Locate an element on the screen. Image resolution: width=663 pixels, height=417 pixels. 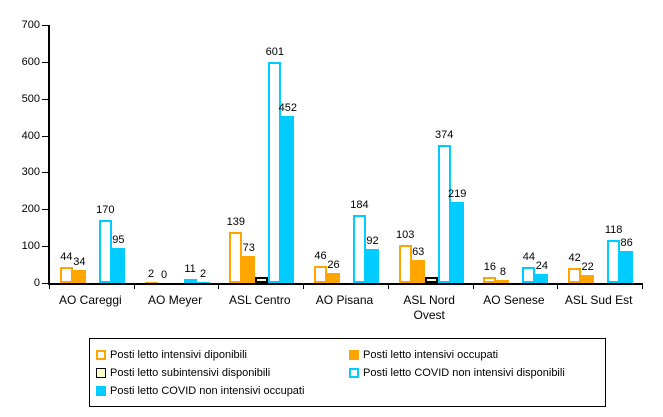
bar-series2-cat3: 73 is located at coordinates (249, 263).